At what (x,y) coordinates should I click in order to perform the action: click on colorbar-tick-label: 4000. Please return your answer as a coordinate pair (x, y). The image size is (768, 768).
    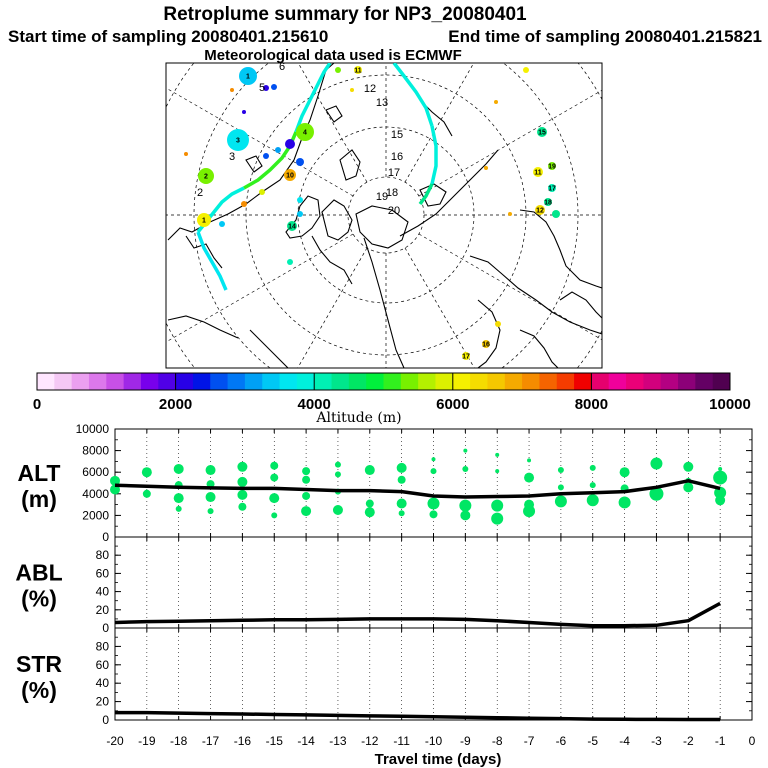
    Looking at the image, I should click on (314, 404).